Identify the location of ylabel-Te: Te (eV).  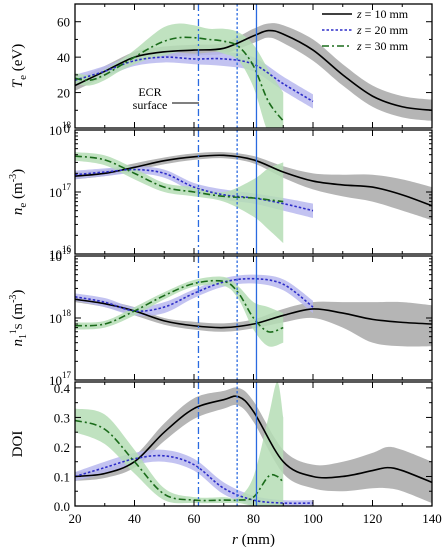
(19, 66).